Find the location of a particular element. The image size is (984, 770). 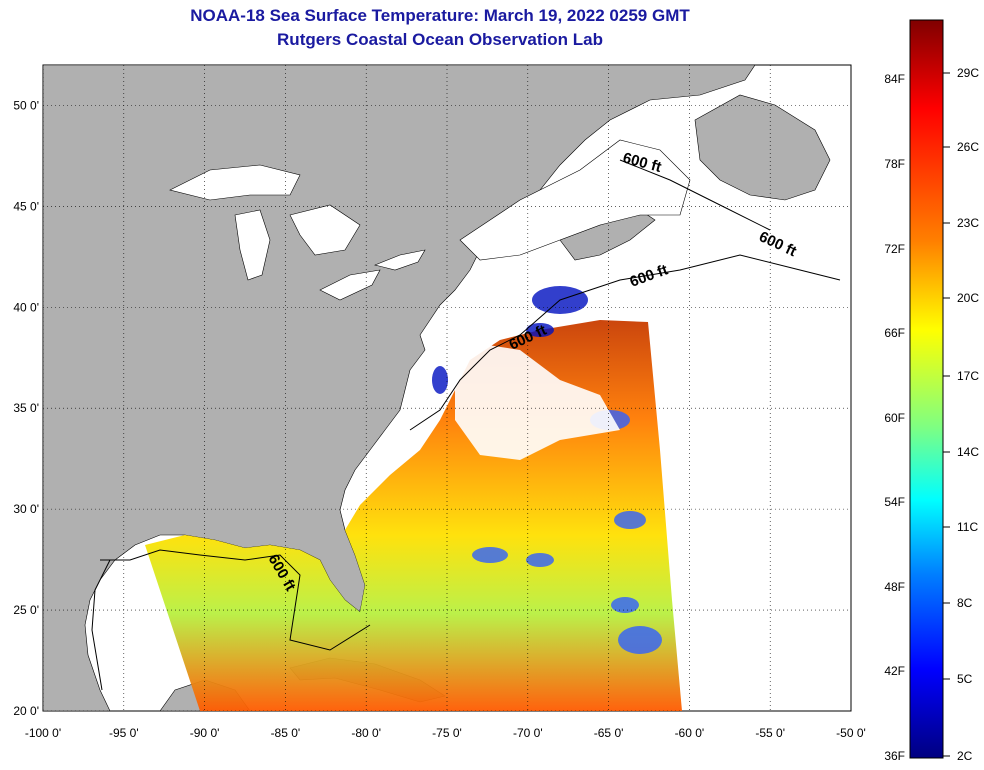

lon-tick-label: -50 0' is located at coordinates (851, 733).